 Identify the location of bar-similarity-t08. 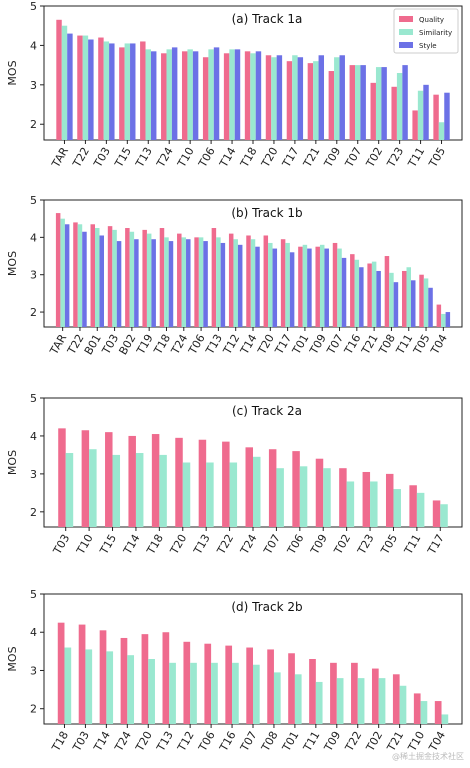
(391, 299).